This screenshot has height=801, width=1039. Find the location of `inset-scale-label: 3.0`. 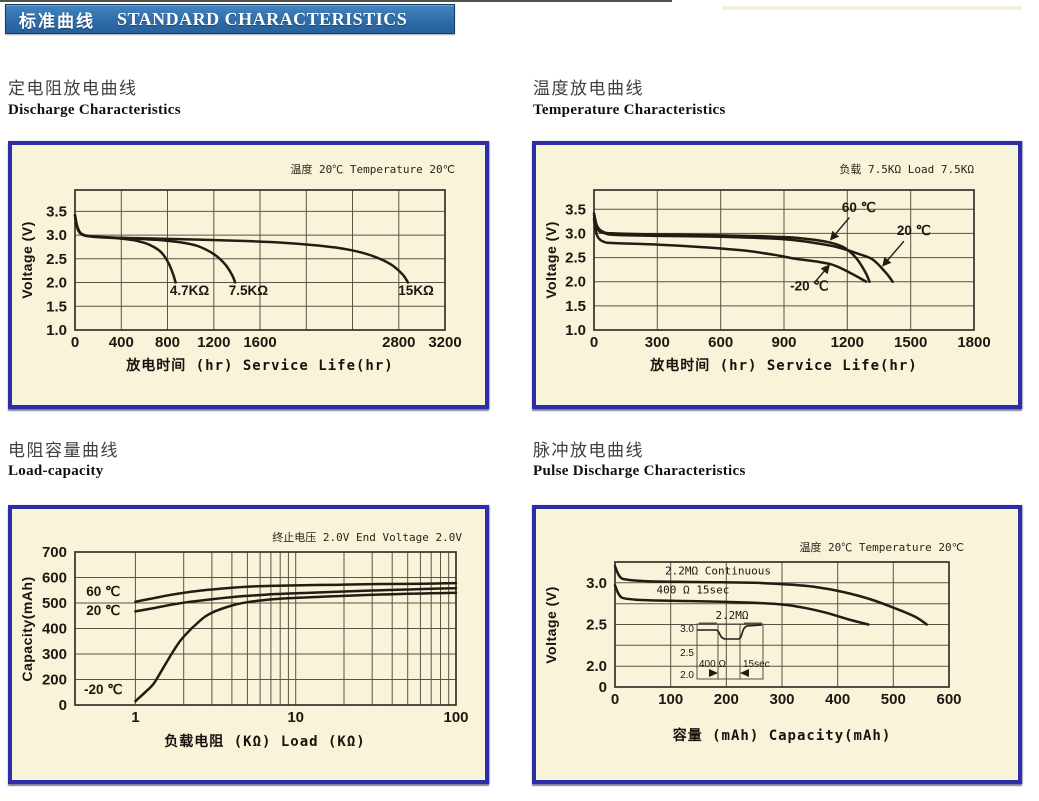

inset-scale-label: 3.0 is located at coordinates (687, 629).